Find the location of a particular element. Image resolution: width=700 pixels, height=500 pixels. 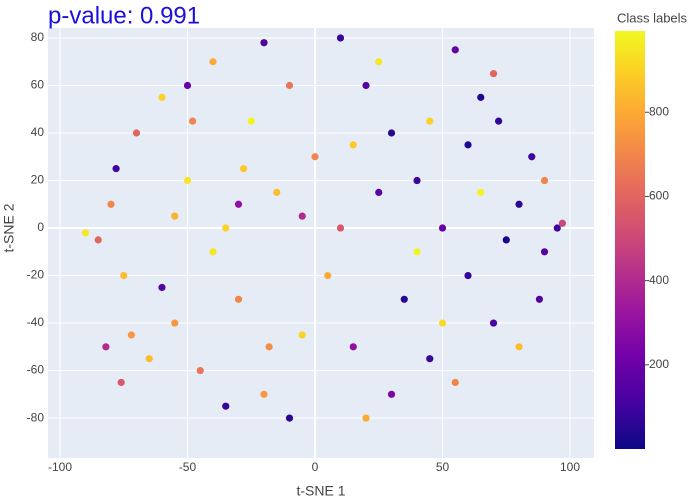

y-tick-label: 80 is located at coordinates (38, 37).